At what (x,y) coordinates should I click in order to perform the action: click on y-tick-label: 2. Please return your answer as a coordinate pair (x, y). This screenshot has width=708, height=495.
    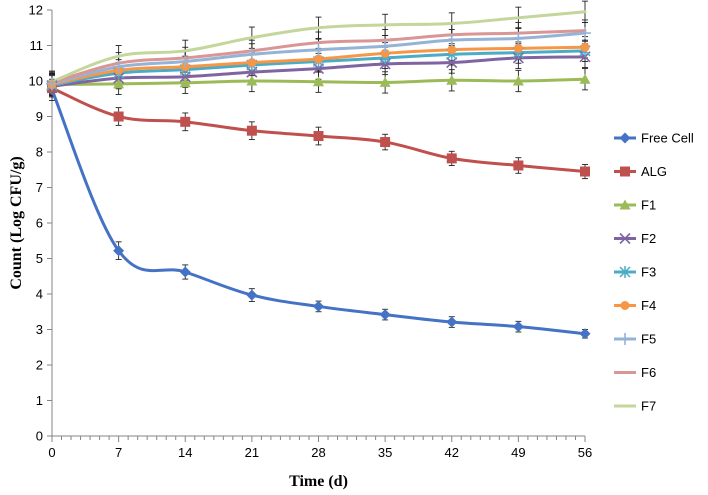
    Looking at the image, I should click on (39, 365).